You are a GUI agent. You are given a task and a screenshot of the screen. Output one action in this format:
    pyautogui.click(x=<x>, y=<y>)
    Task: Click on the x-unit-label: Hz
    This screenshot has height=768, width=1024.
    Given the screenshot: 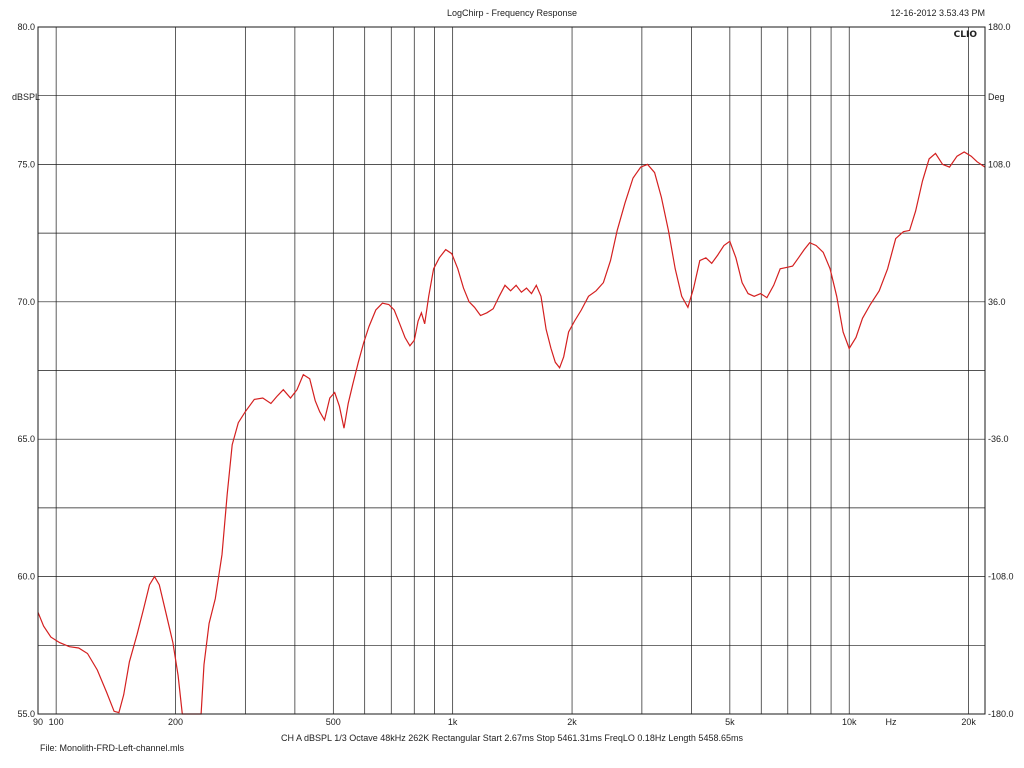 What is the action you would take?
    pyautogui.click(x=891, y=722)
    